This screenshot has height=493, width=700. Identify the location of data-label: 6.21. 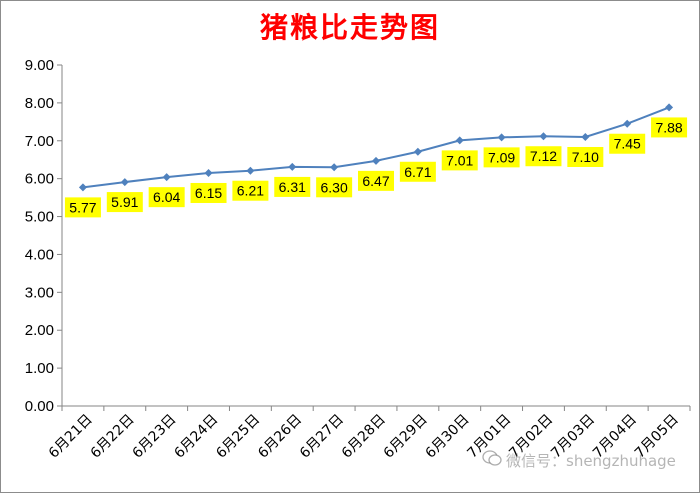
(250, 191).